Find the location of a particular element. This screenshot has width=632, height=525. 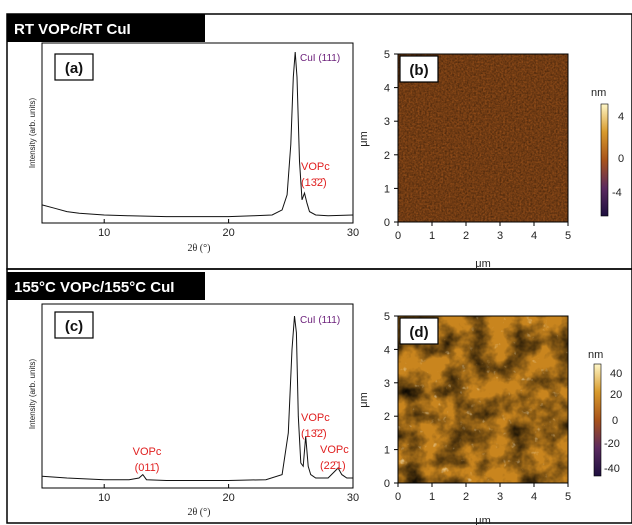

panel-d-xtick-label: 1 is located at coordinates (432, 497).